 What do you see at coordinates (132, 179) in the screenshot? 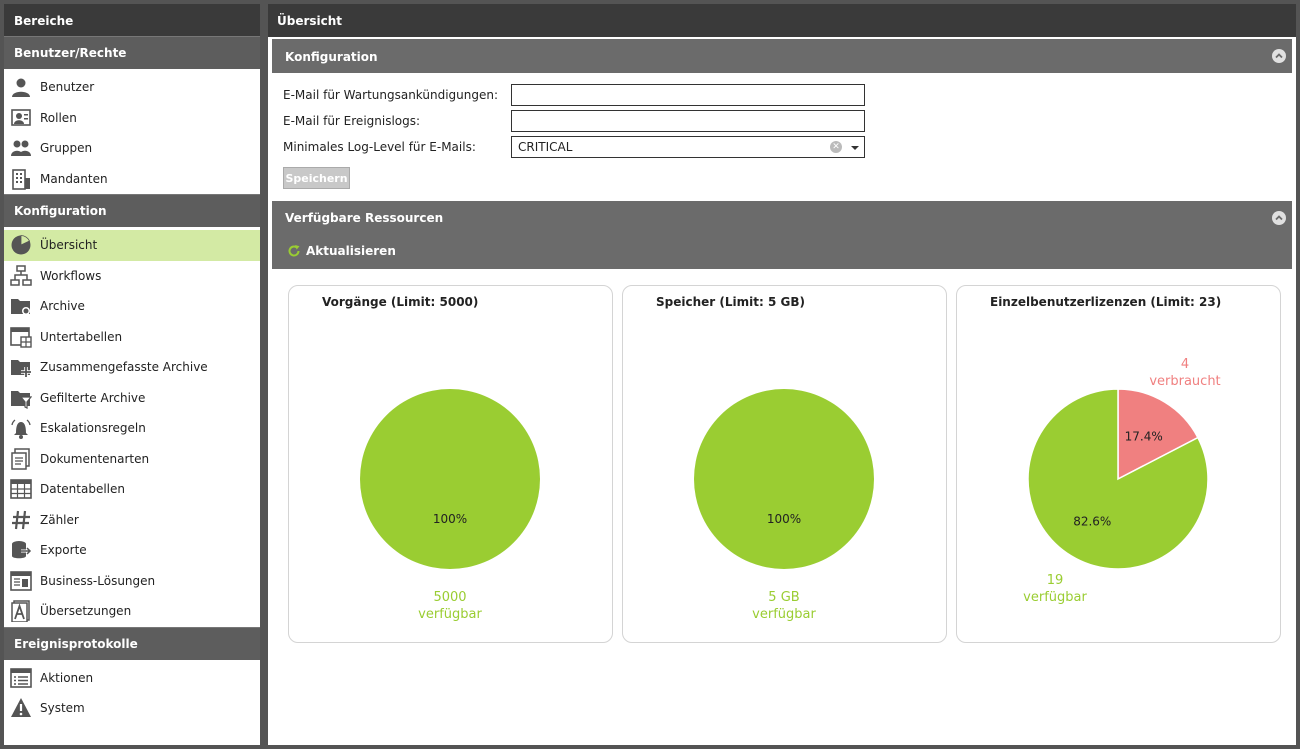
I see `sidebar-item: Mandanten` at bounding box center [132, 179].